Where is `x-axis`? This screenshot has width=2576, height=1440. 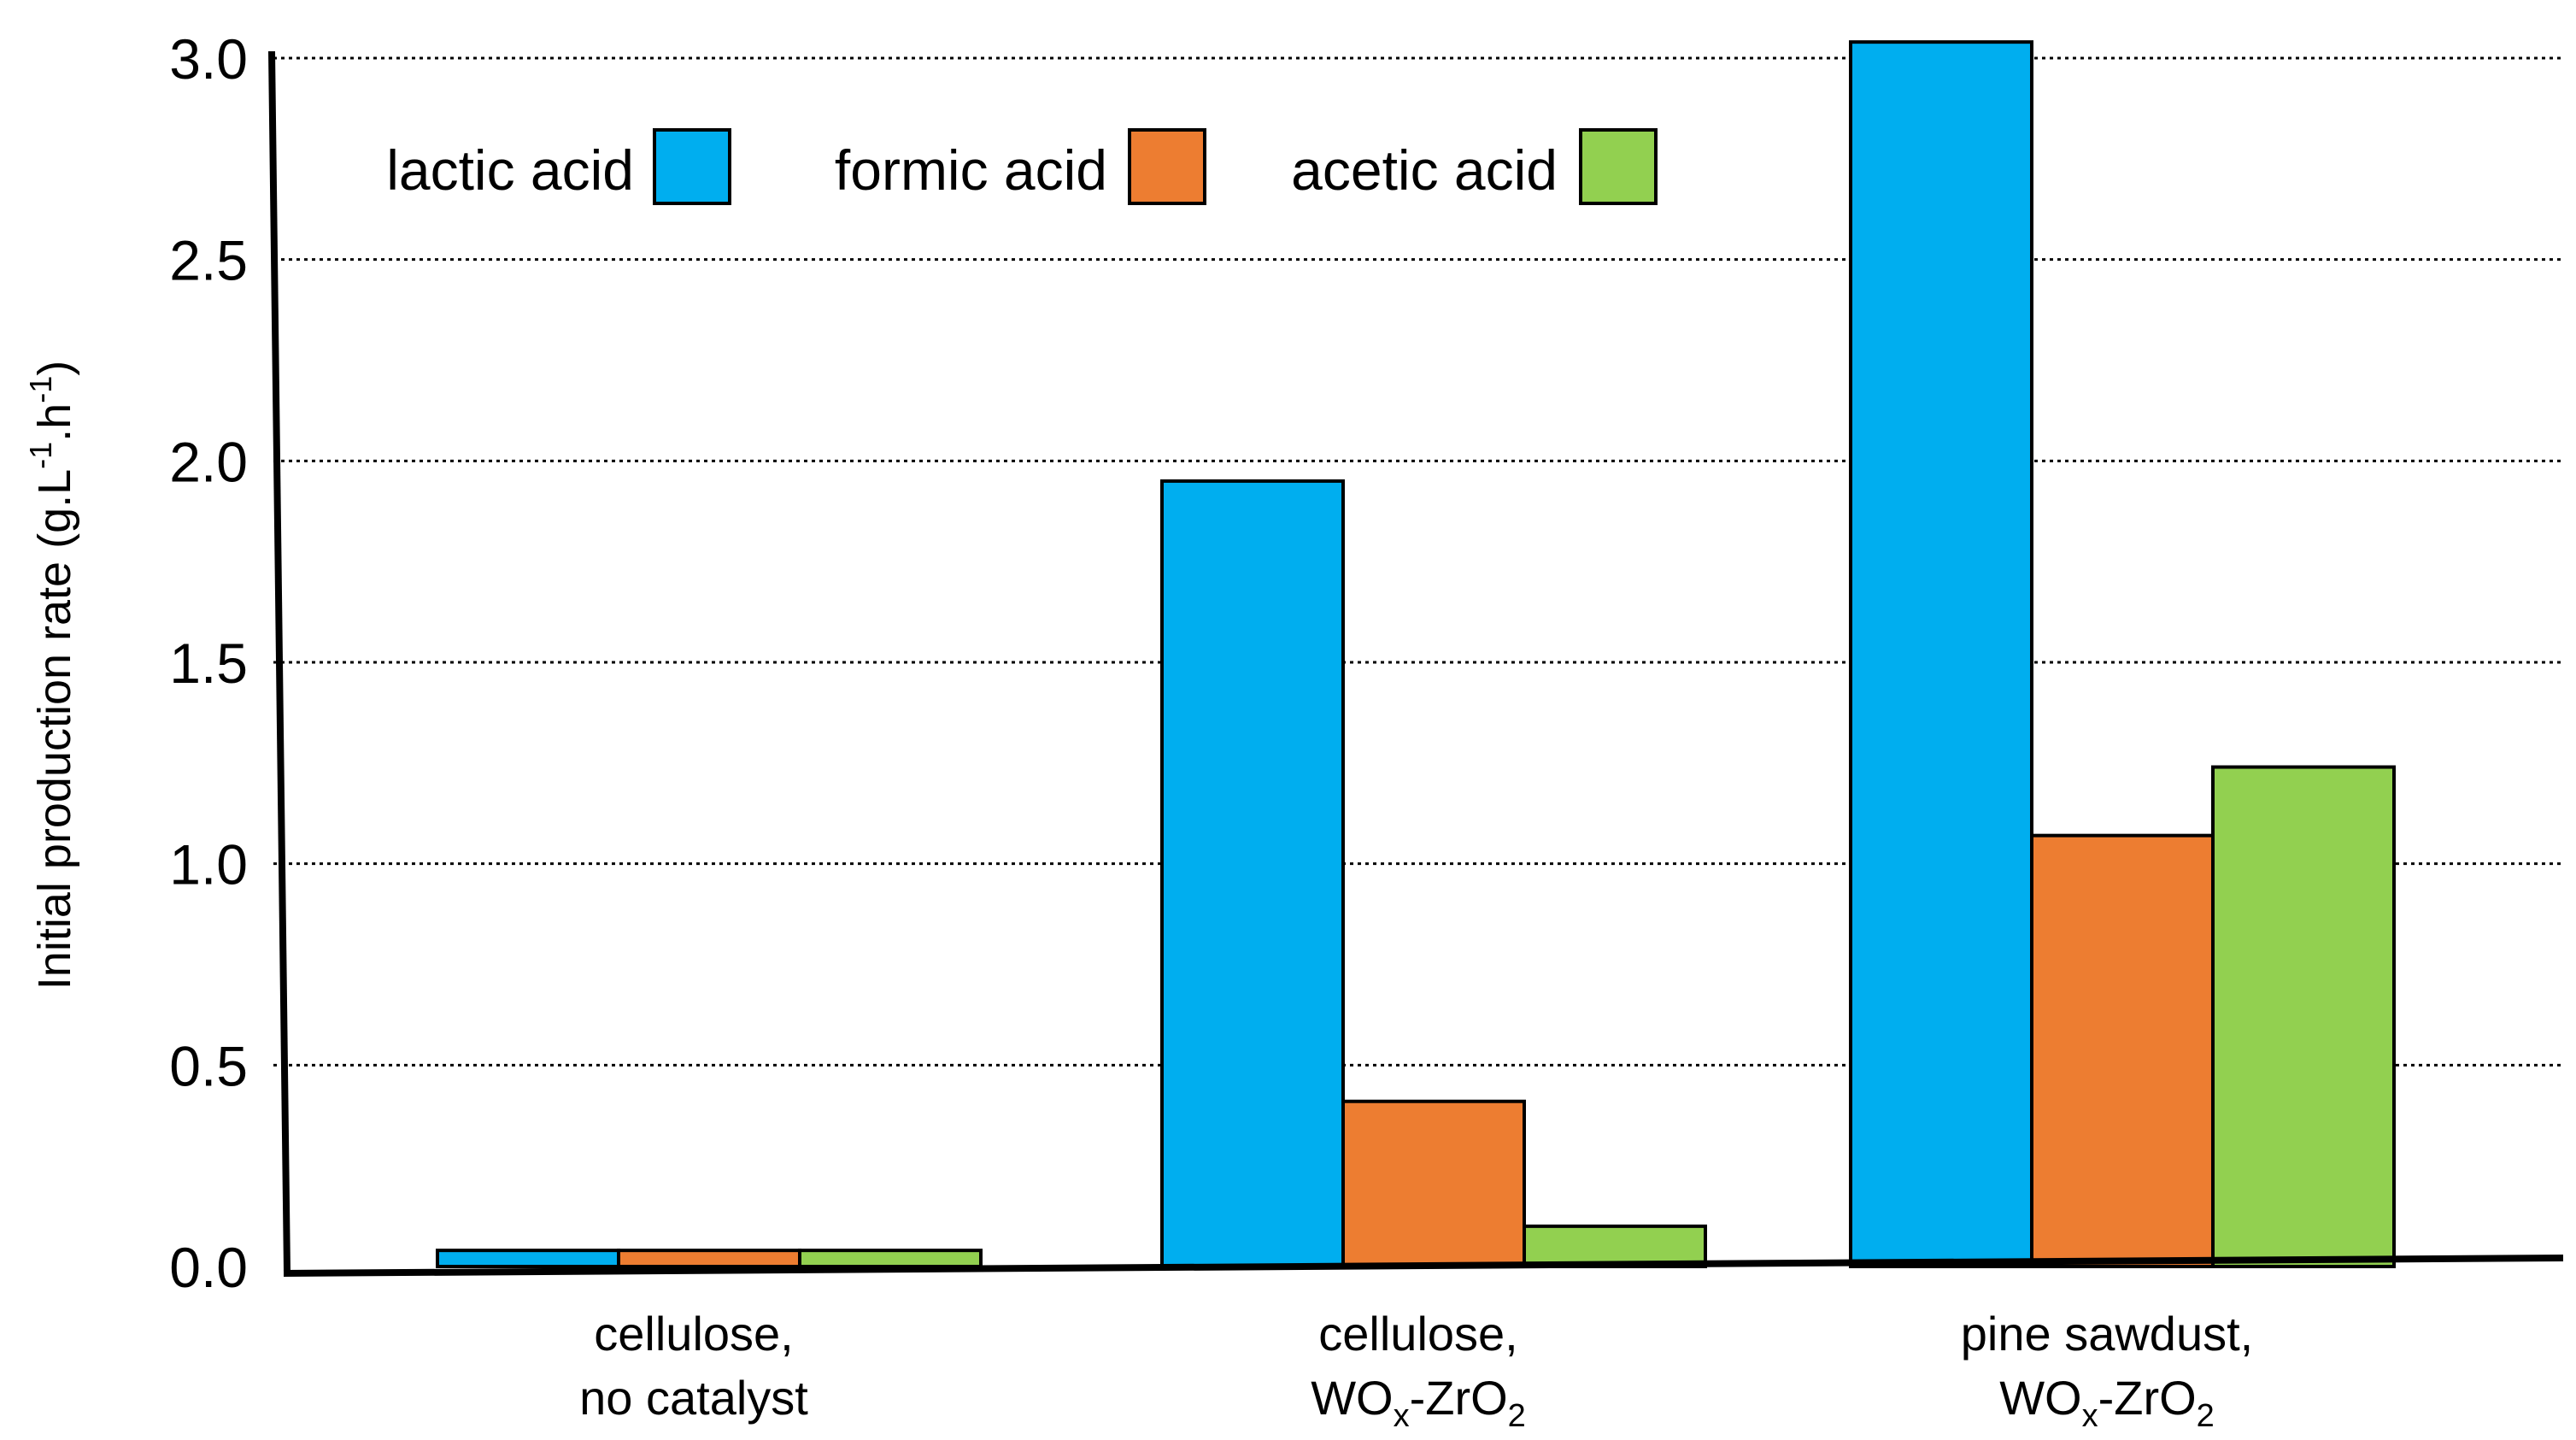
x-axis is located at coordinates (1423, 1266).